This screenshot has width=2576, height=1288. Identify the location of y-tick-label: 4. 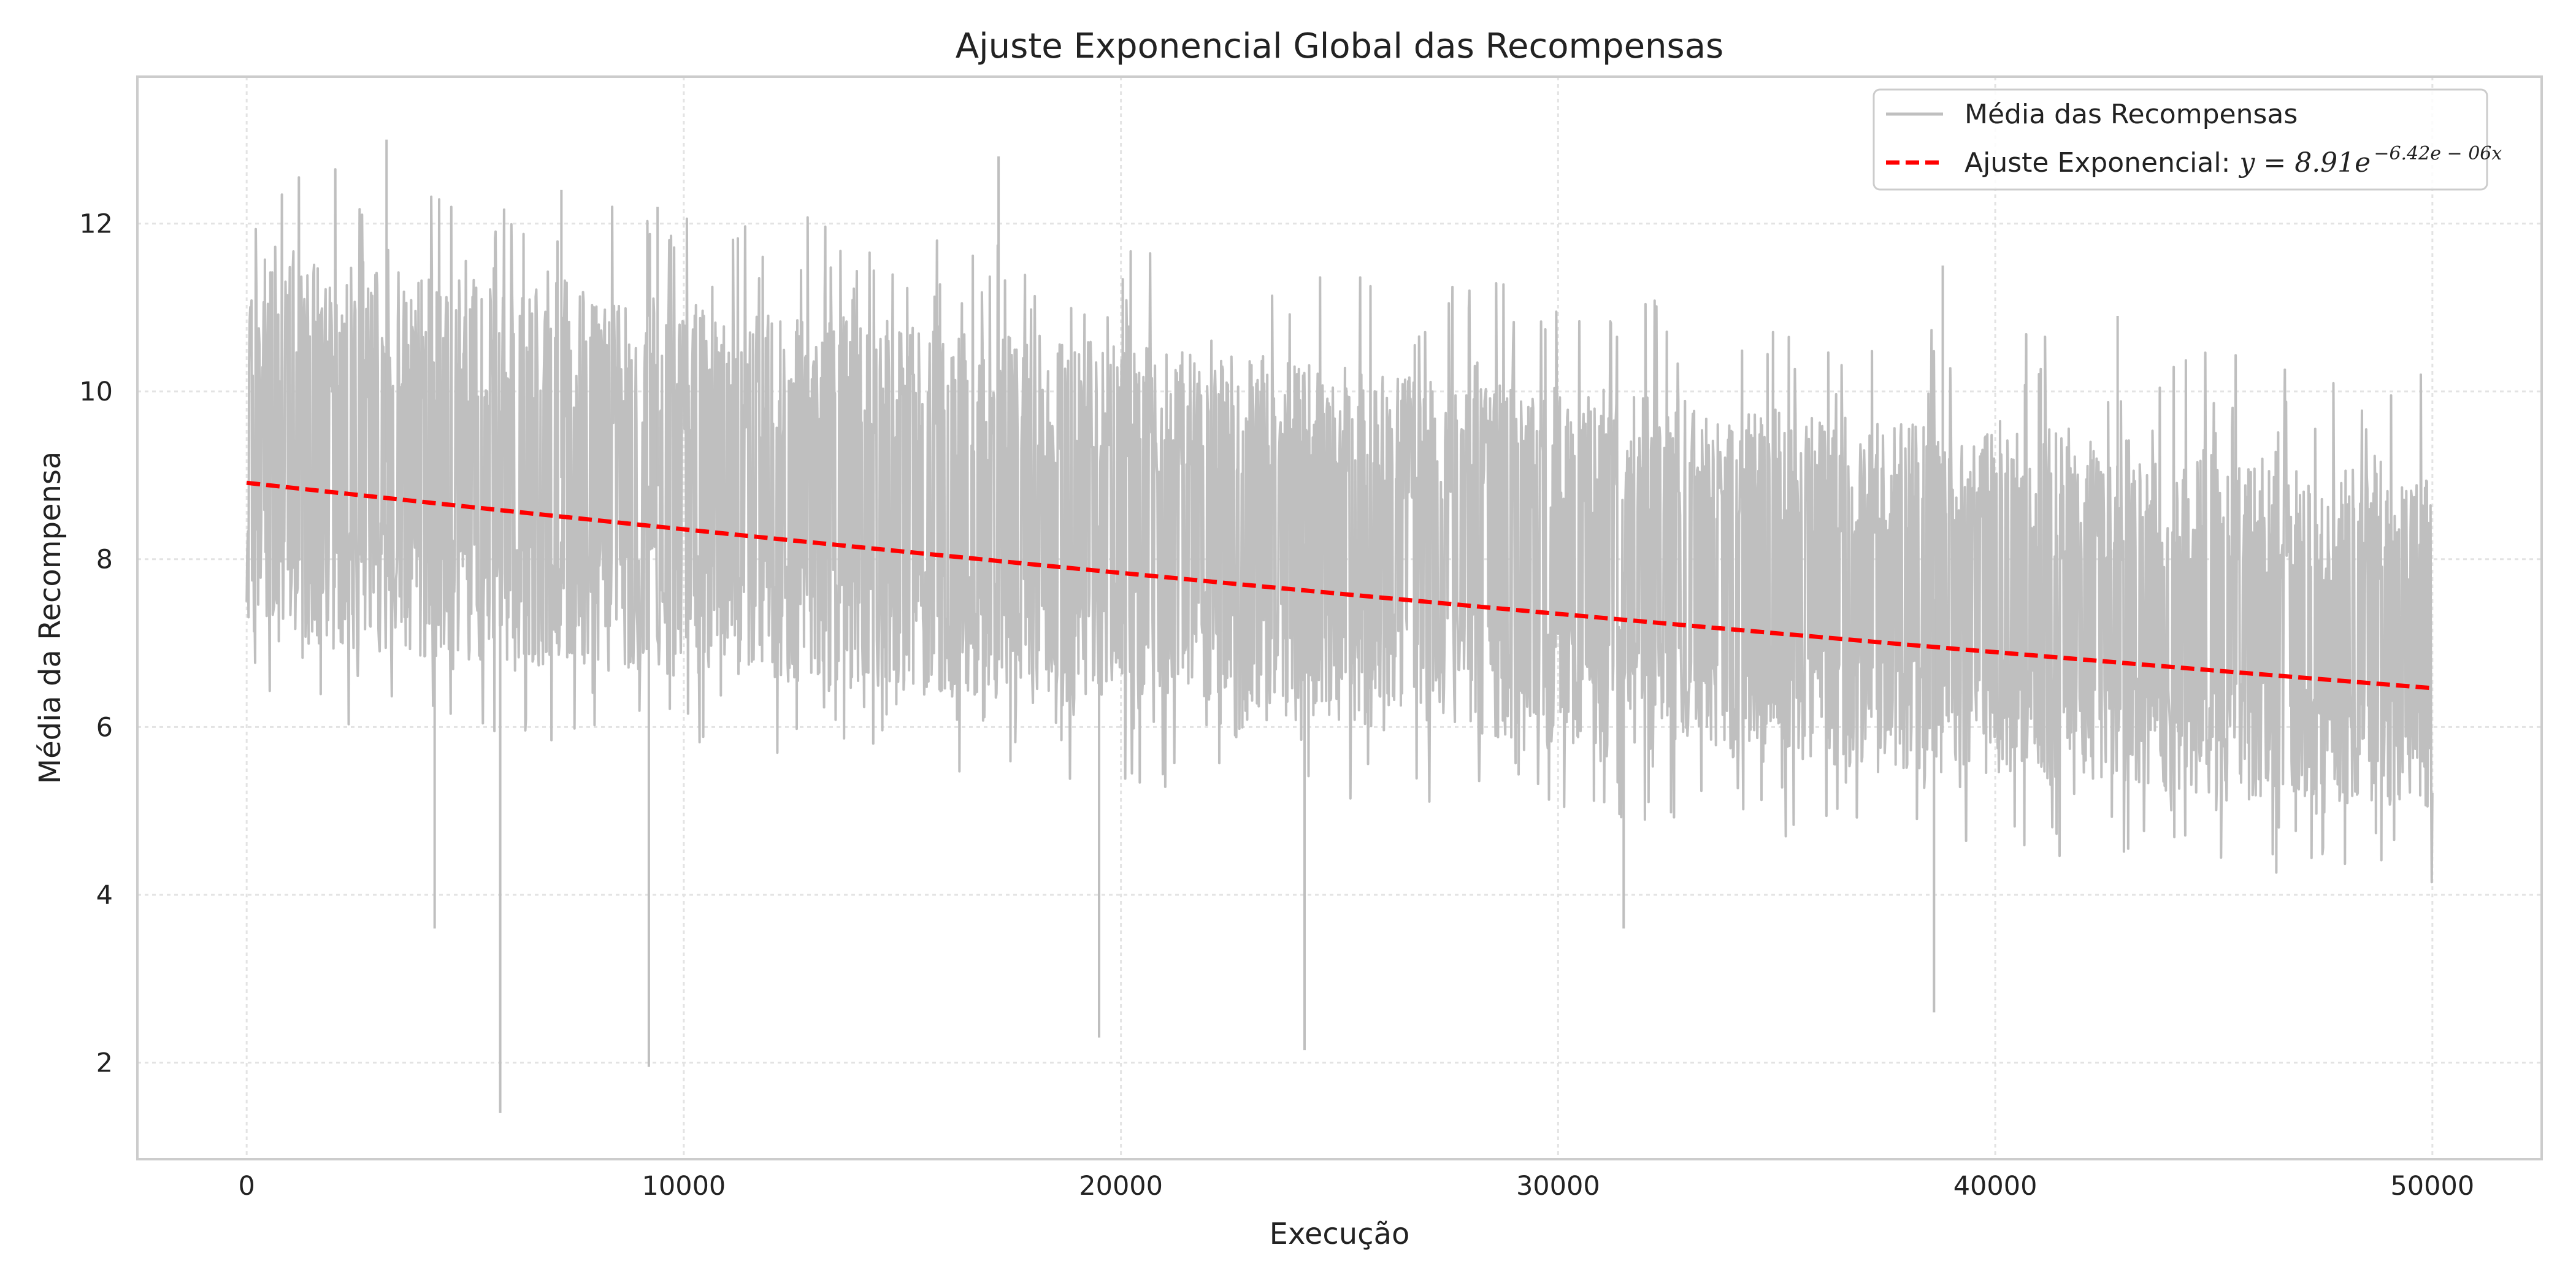
(104, 895).